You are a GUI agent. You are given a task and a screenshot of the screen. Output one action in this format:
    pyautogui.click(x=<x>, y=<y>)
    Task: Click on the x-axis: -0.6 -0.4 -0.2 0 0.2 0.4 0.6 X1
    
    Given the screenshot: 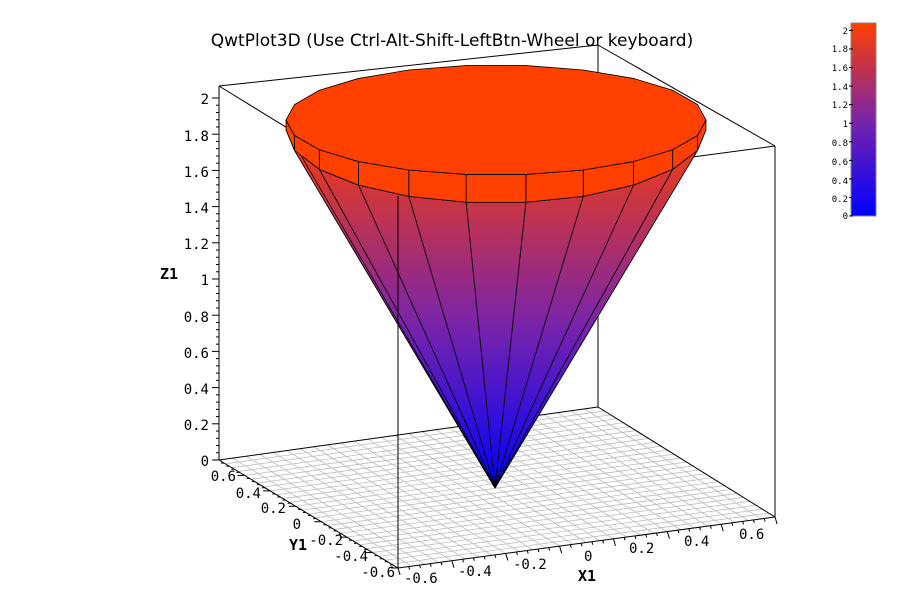 What is the action you would take?
    pyautogui.click(x=584, y=557)
    